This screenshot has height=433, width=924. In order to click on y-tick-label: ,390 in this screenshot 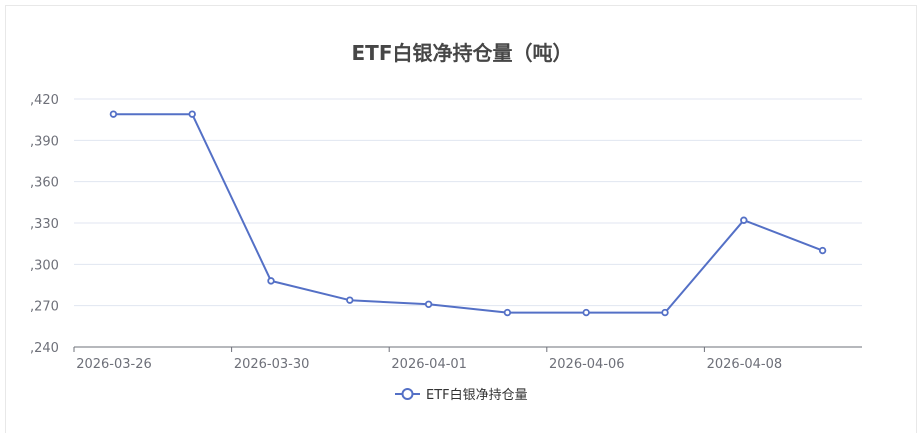, I will do `click(44, 141)`.